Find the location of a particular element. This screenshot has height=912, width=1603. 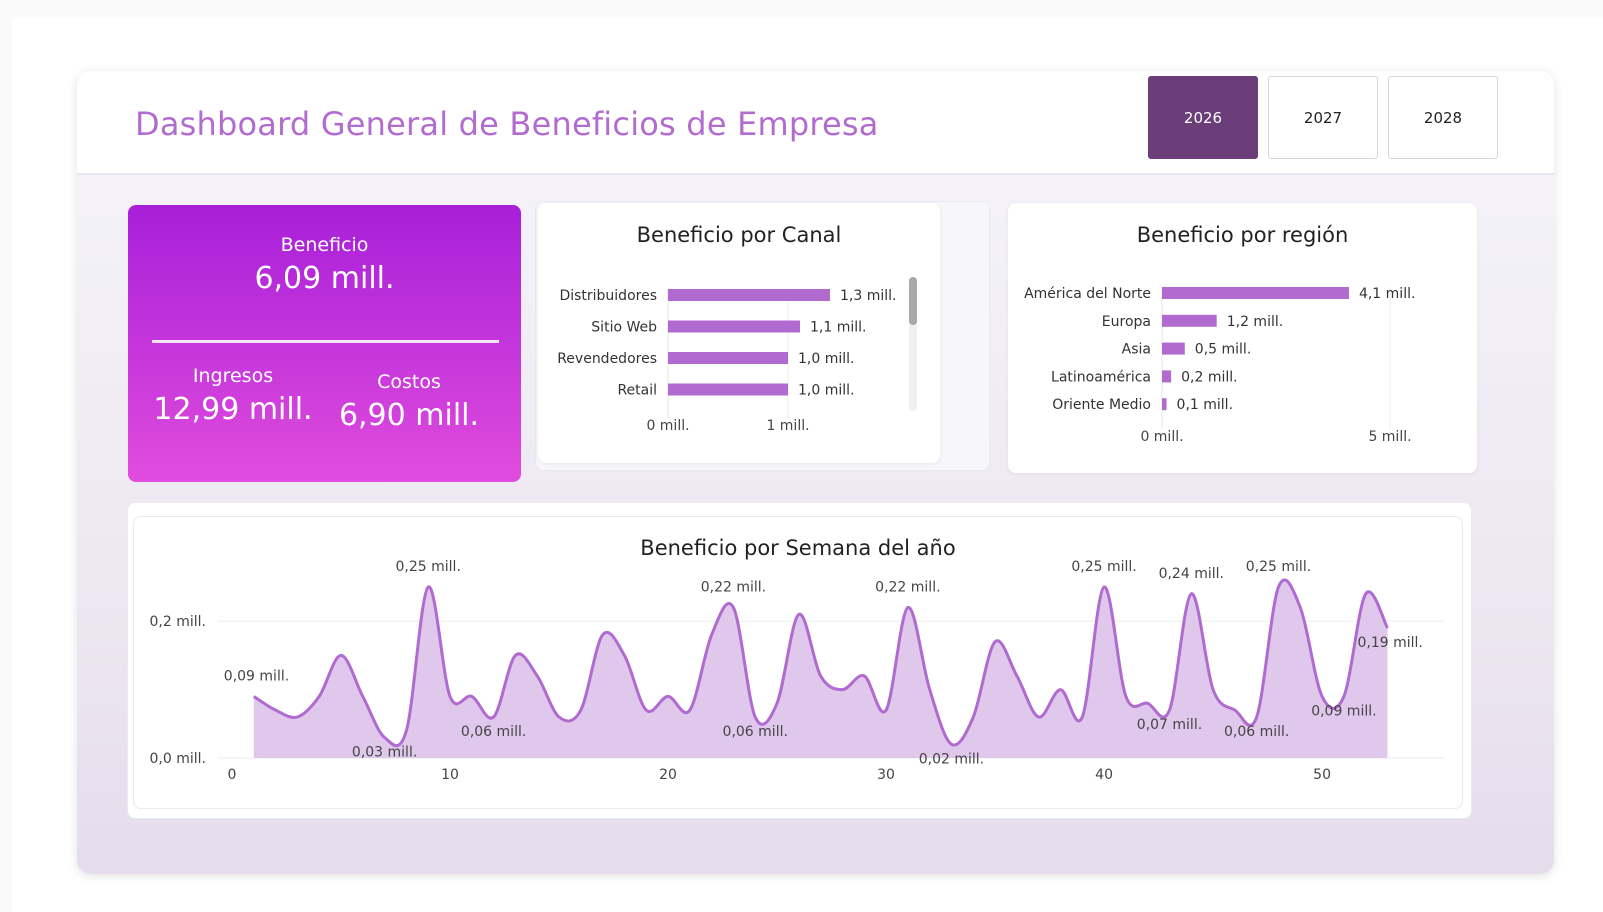

region-x-tick-label: 0 mill. is located at coordinates (1161, 437).